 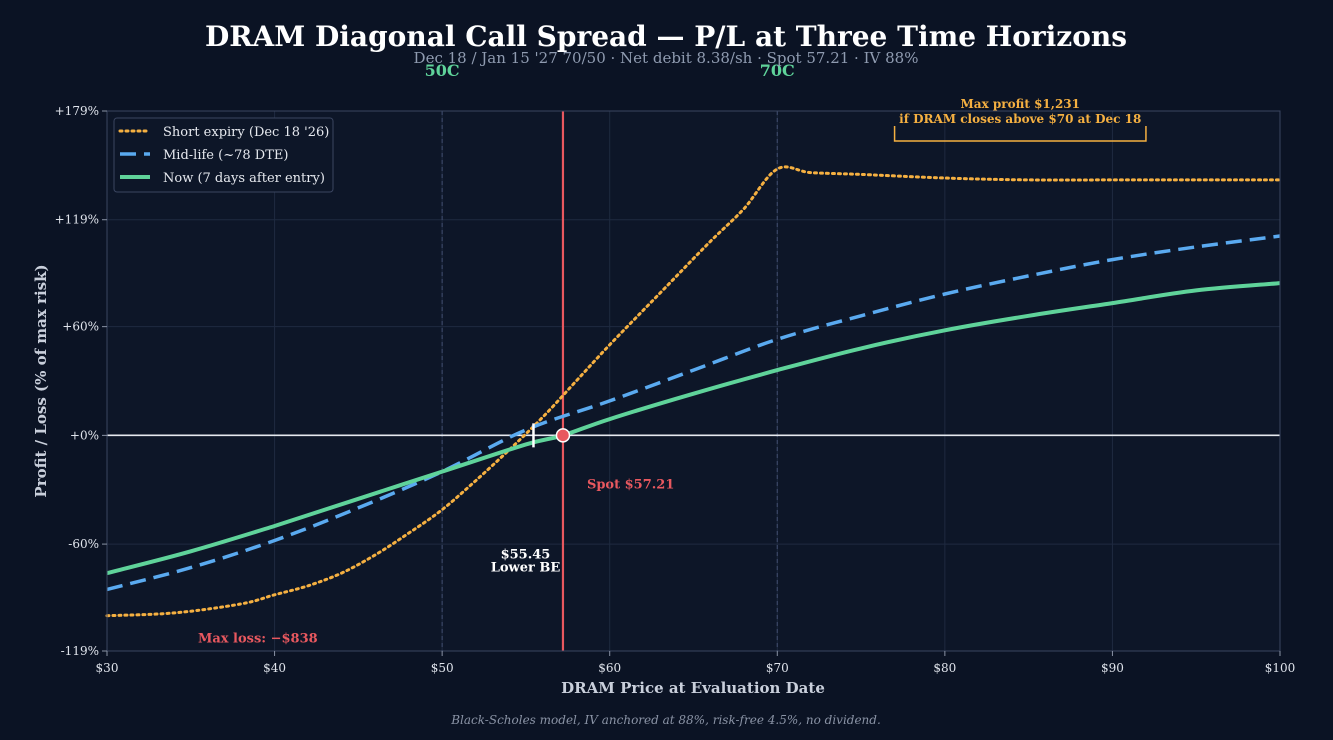 I want to click on y-tick-label: +119%, so click(x=77, y=220).